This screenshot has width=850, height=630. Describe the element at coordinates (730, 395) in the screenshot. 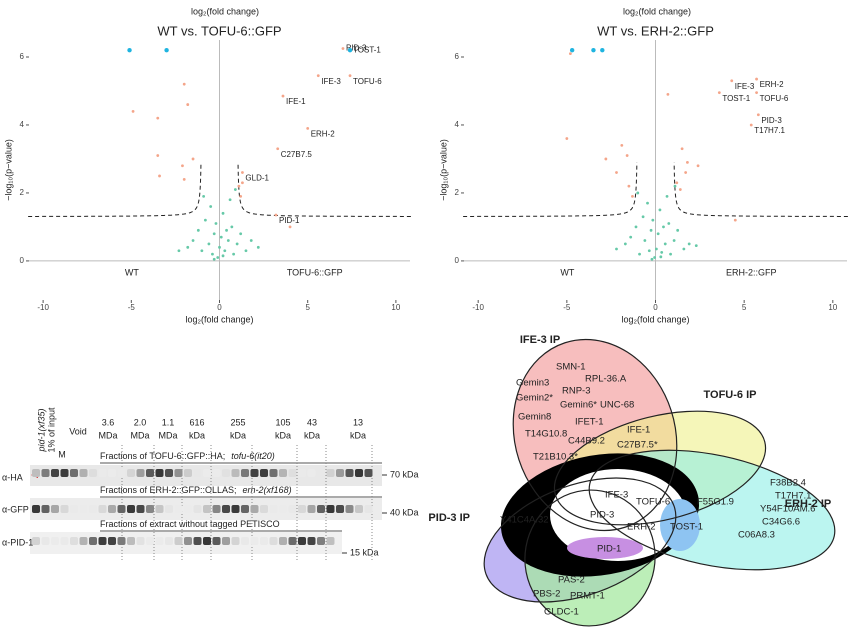

I see `venn-set-label: TOFU-6 IP` at that location.